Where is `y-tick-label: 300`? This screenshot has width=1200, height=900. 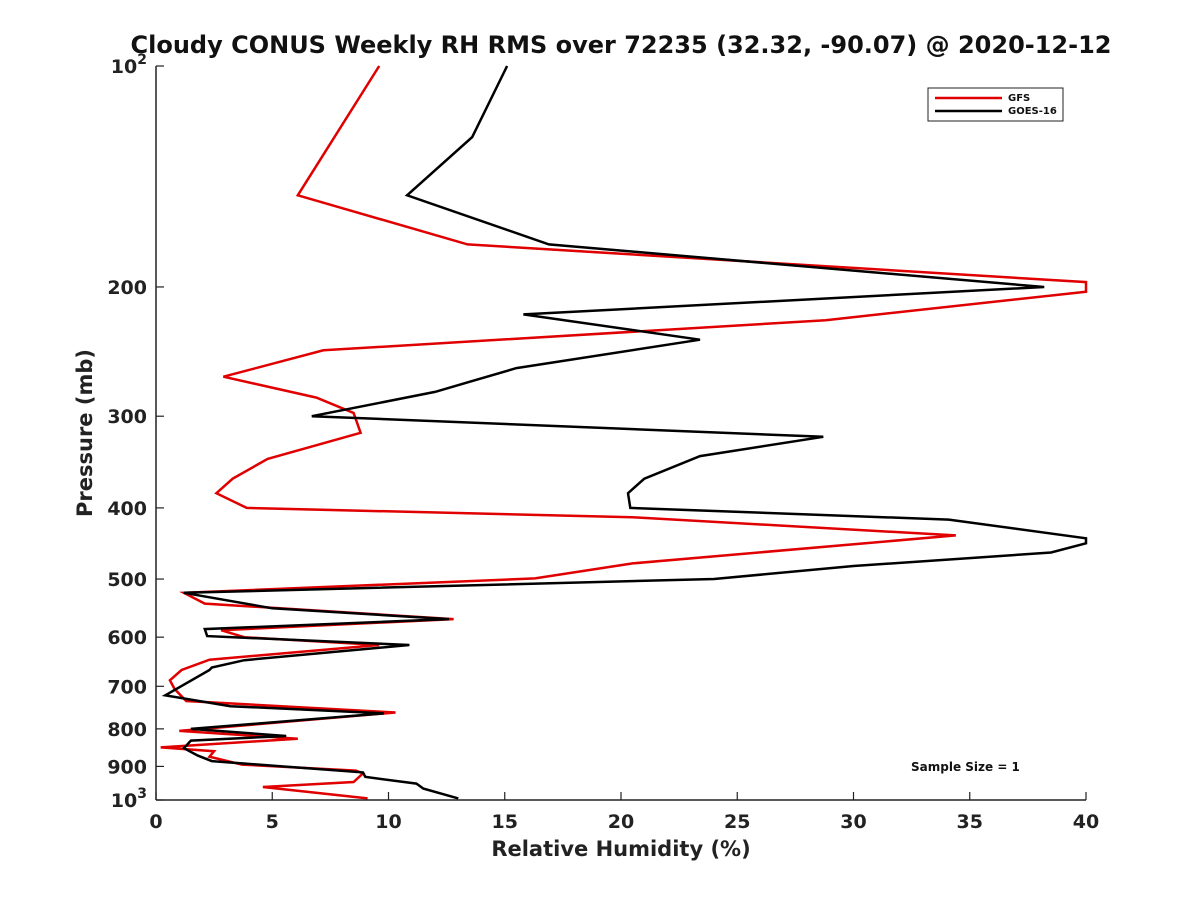
y-tick-label: 300 is located at coordinates (127, 417).